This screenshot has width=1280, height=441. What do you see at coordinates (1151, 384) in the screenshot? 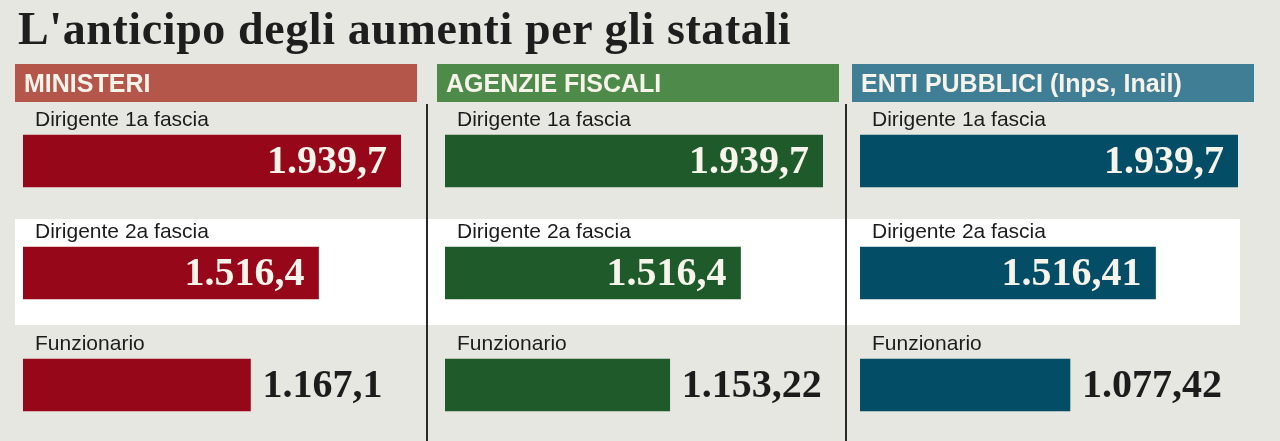
I see `data-label: 1.077,42` at bounding box center [1151, 384].